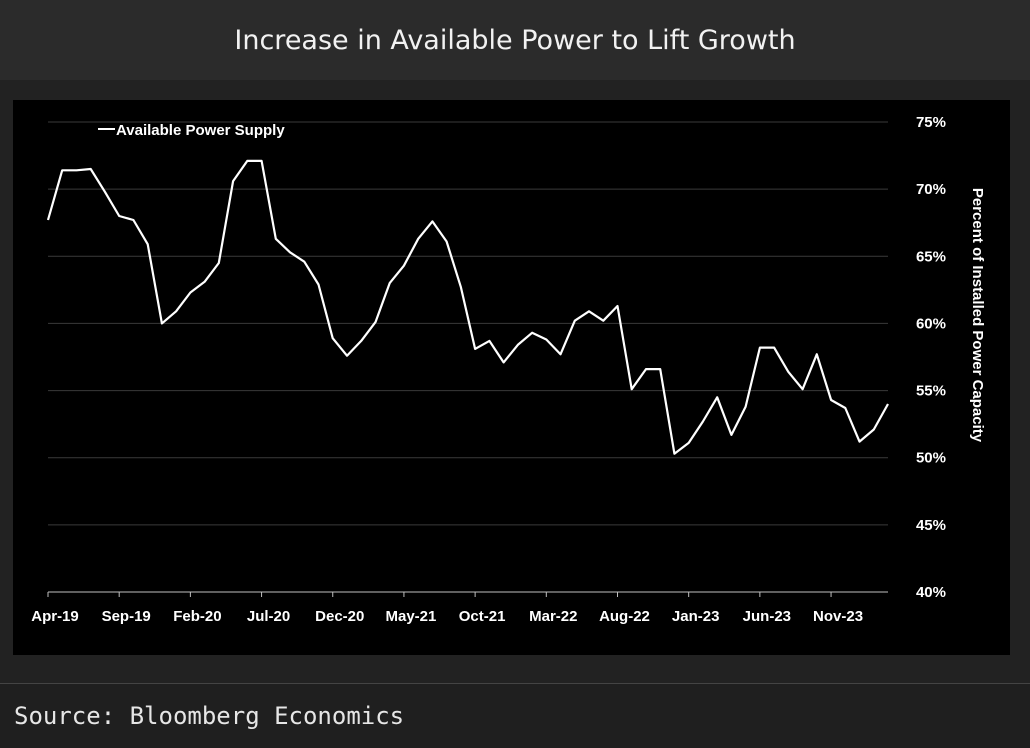 This screenshot has width=1030, height=748. Describe the element at coordinates (767, 616) in the screenshot. I see `x-tick-label: Jun-23` at that location.